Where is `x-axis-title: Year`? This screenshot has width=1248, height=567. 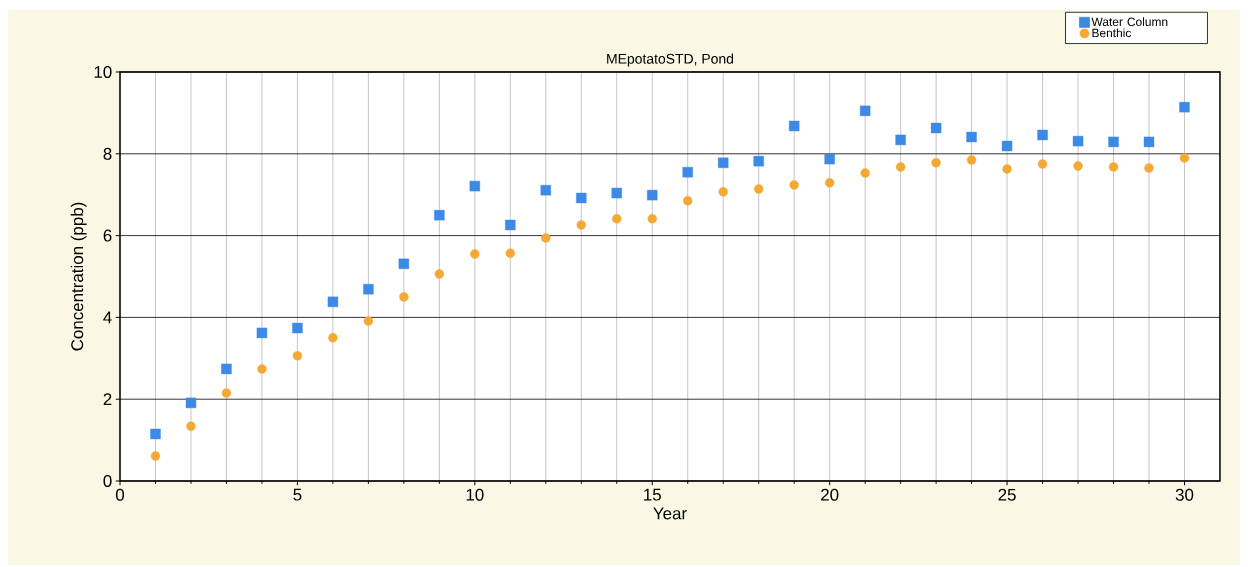 x-axis-title: Year is located at coordinates (670, 513).